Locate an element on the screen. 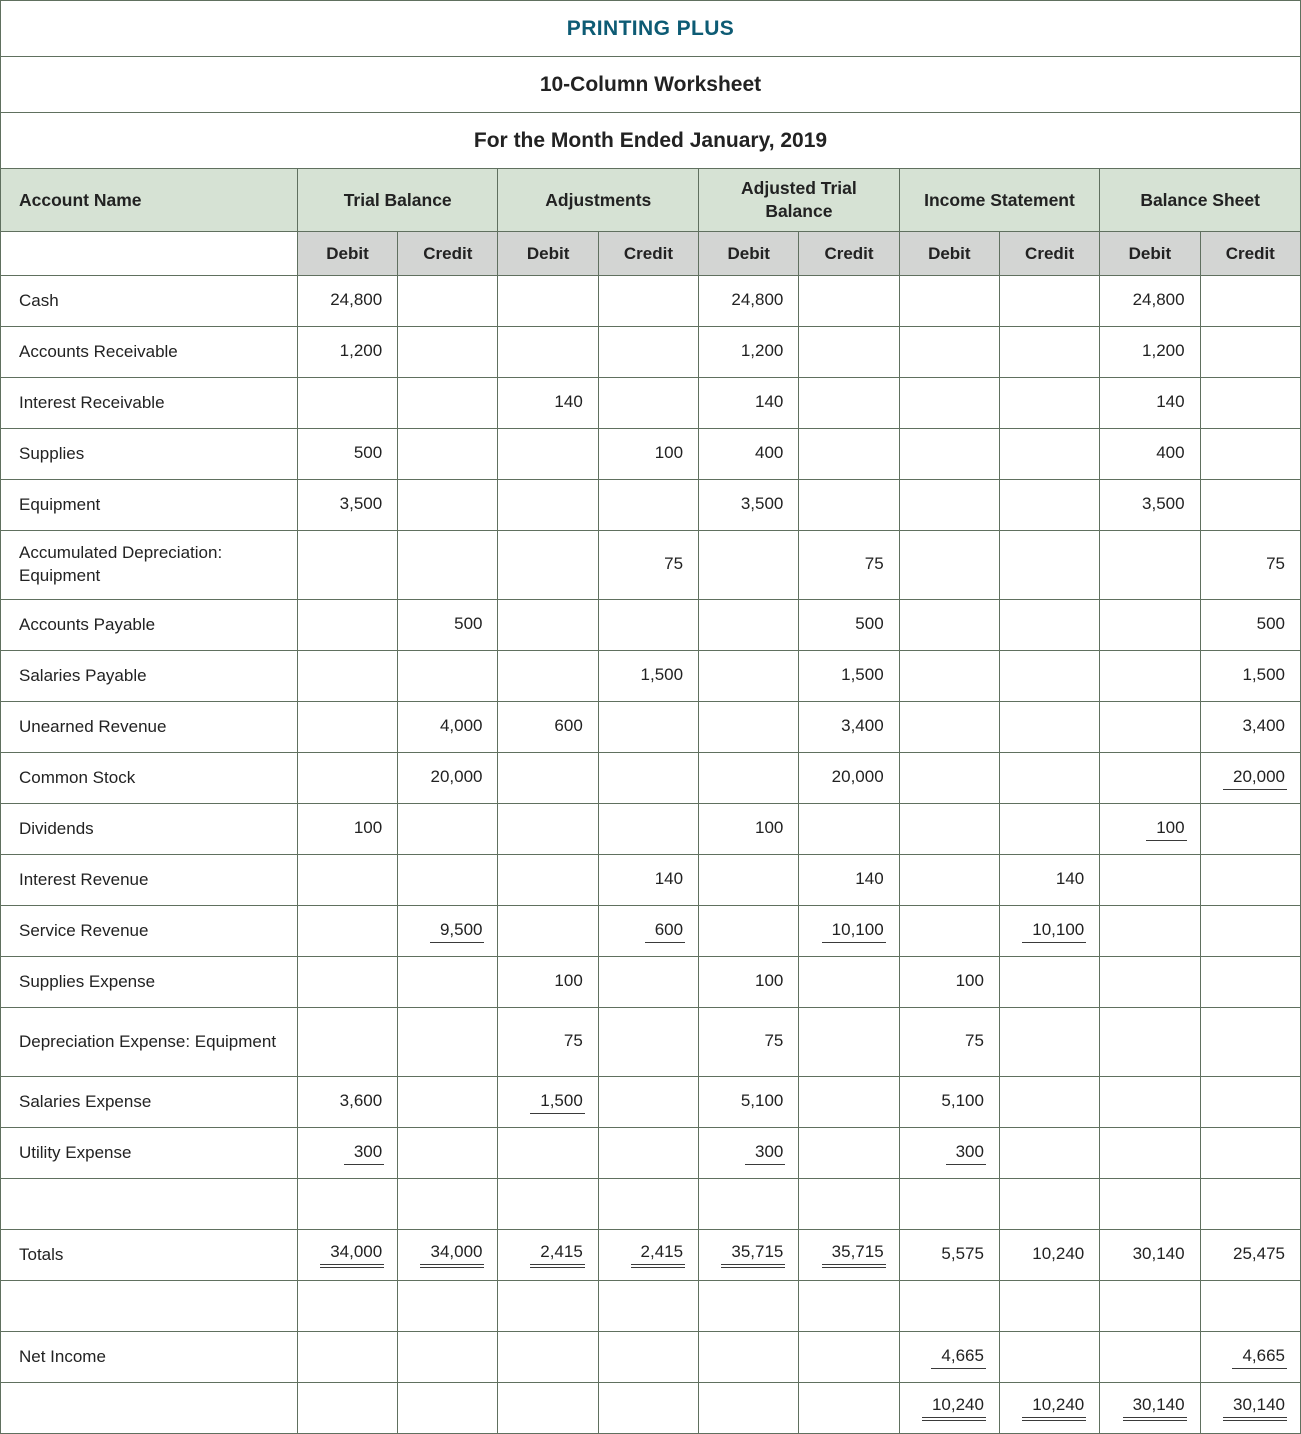  account-name-cell is located at coordinates (149, 1306).